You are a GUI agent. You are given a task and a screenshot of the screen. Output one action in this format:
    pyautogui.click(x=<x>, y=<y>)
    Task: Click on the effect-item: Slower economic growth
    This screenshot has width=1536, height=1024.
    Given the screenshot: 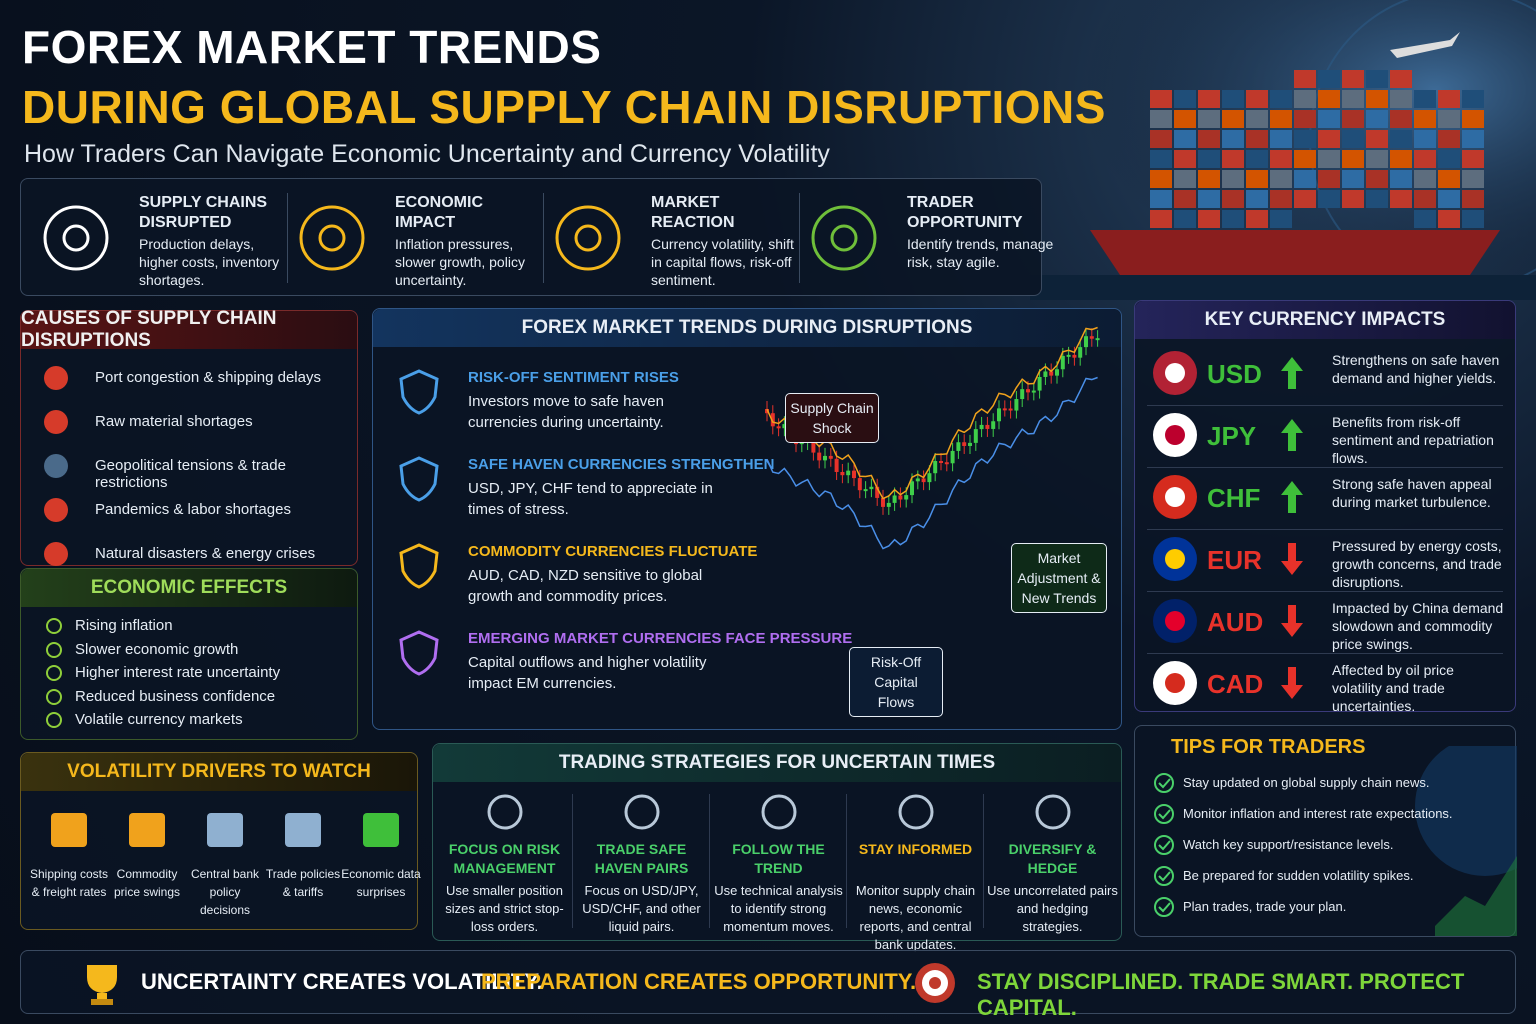 What is the action you would take?
    pyautogui.click(x=157, y=649)
    